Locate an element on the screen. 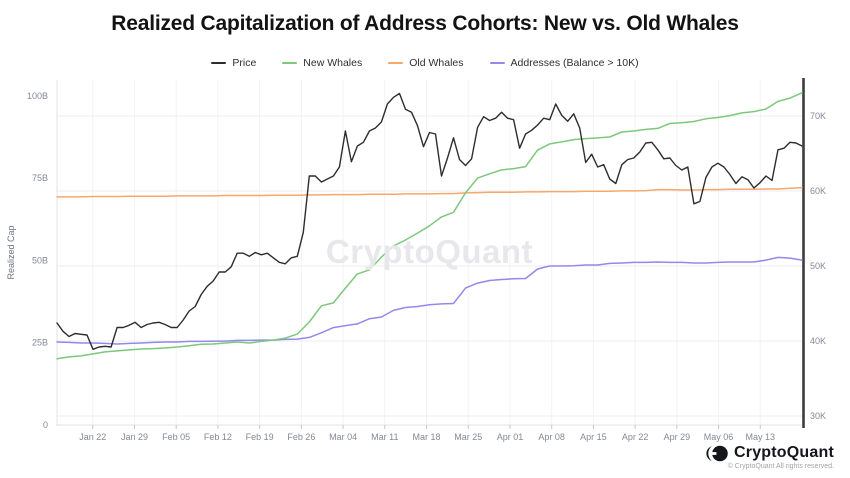 The image size is (850, 478). cryptoquant-brand: CryptoQuant is located at coordinates (768, 453).